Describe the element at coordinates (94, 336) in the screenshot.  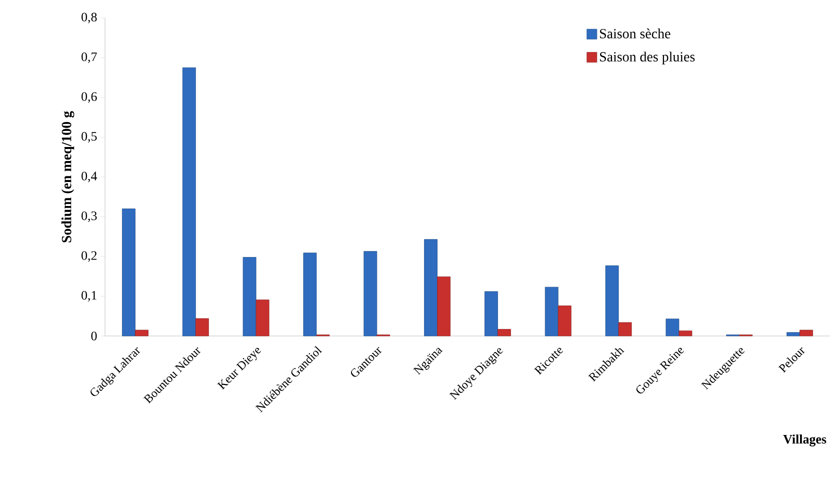
I see `y-tick-label: 0` at that location.